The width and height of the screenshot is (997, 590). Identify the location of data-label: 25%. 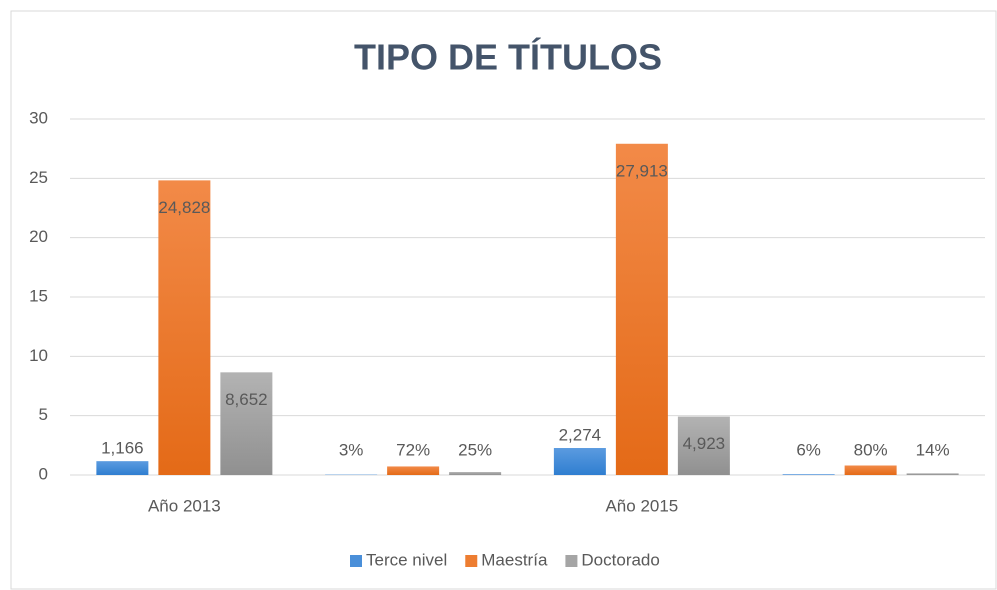
(475, 449).